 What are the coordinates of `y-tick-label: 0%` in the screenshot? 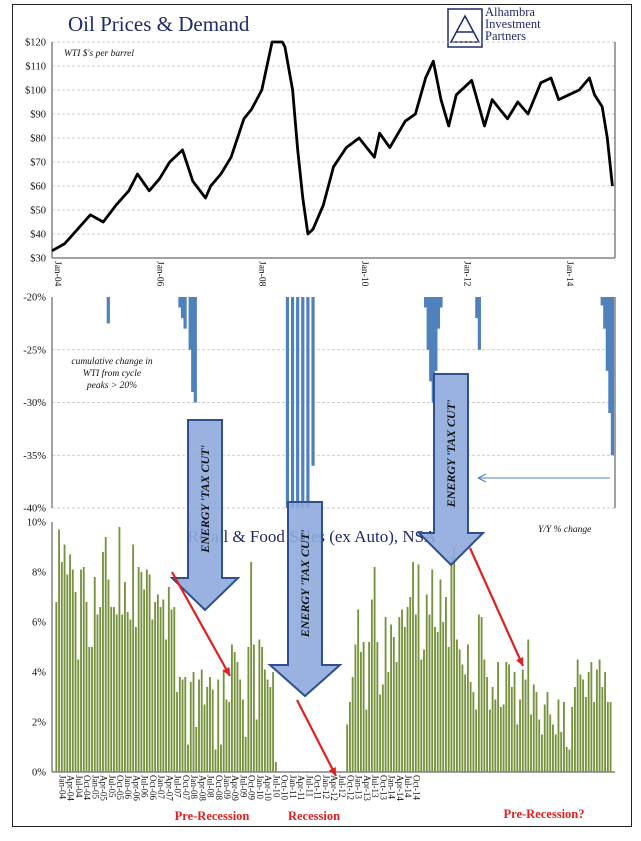 It's located at (39, 773).